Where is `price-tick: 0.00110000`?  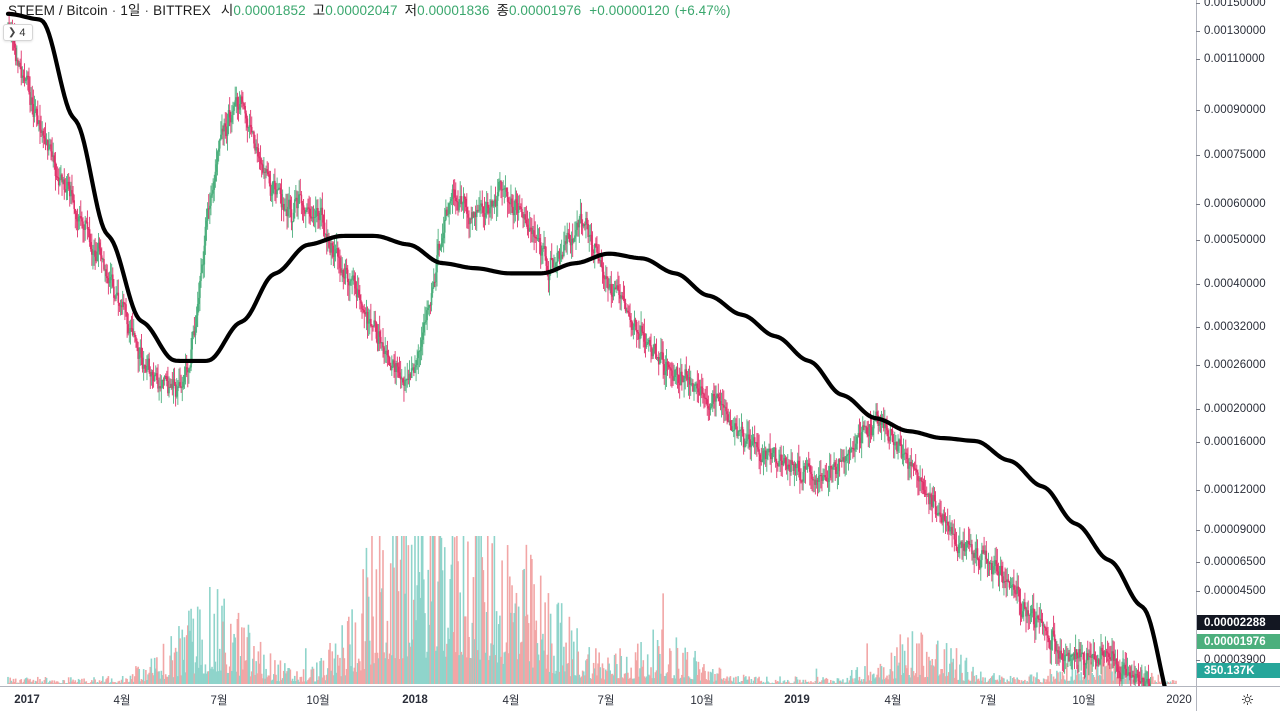 price-tick: 0.00110000 is located at coordinates (1238, 59).